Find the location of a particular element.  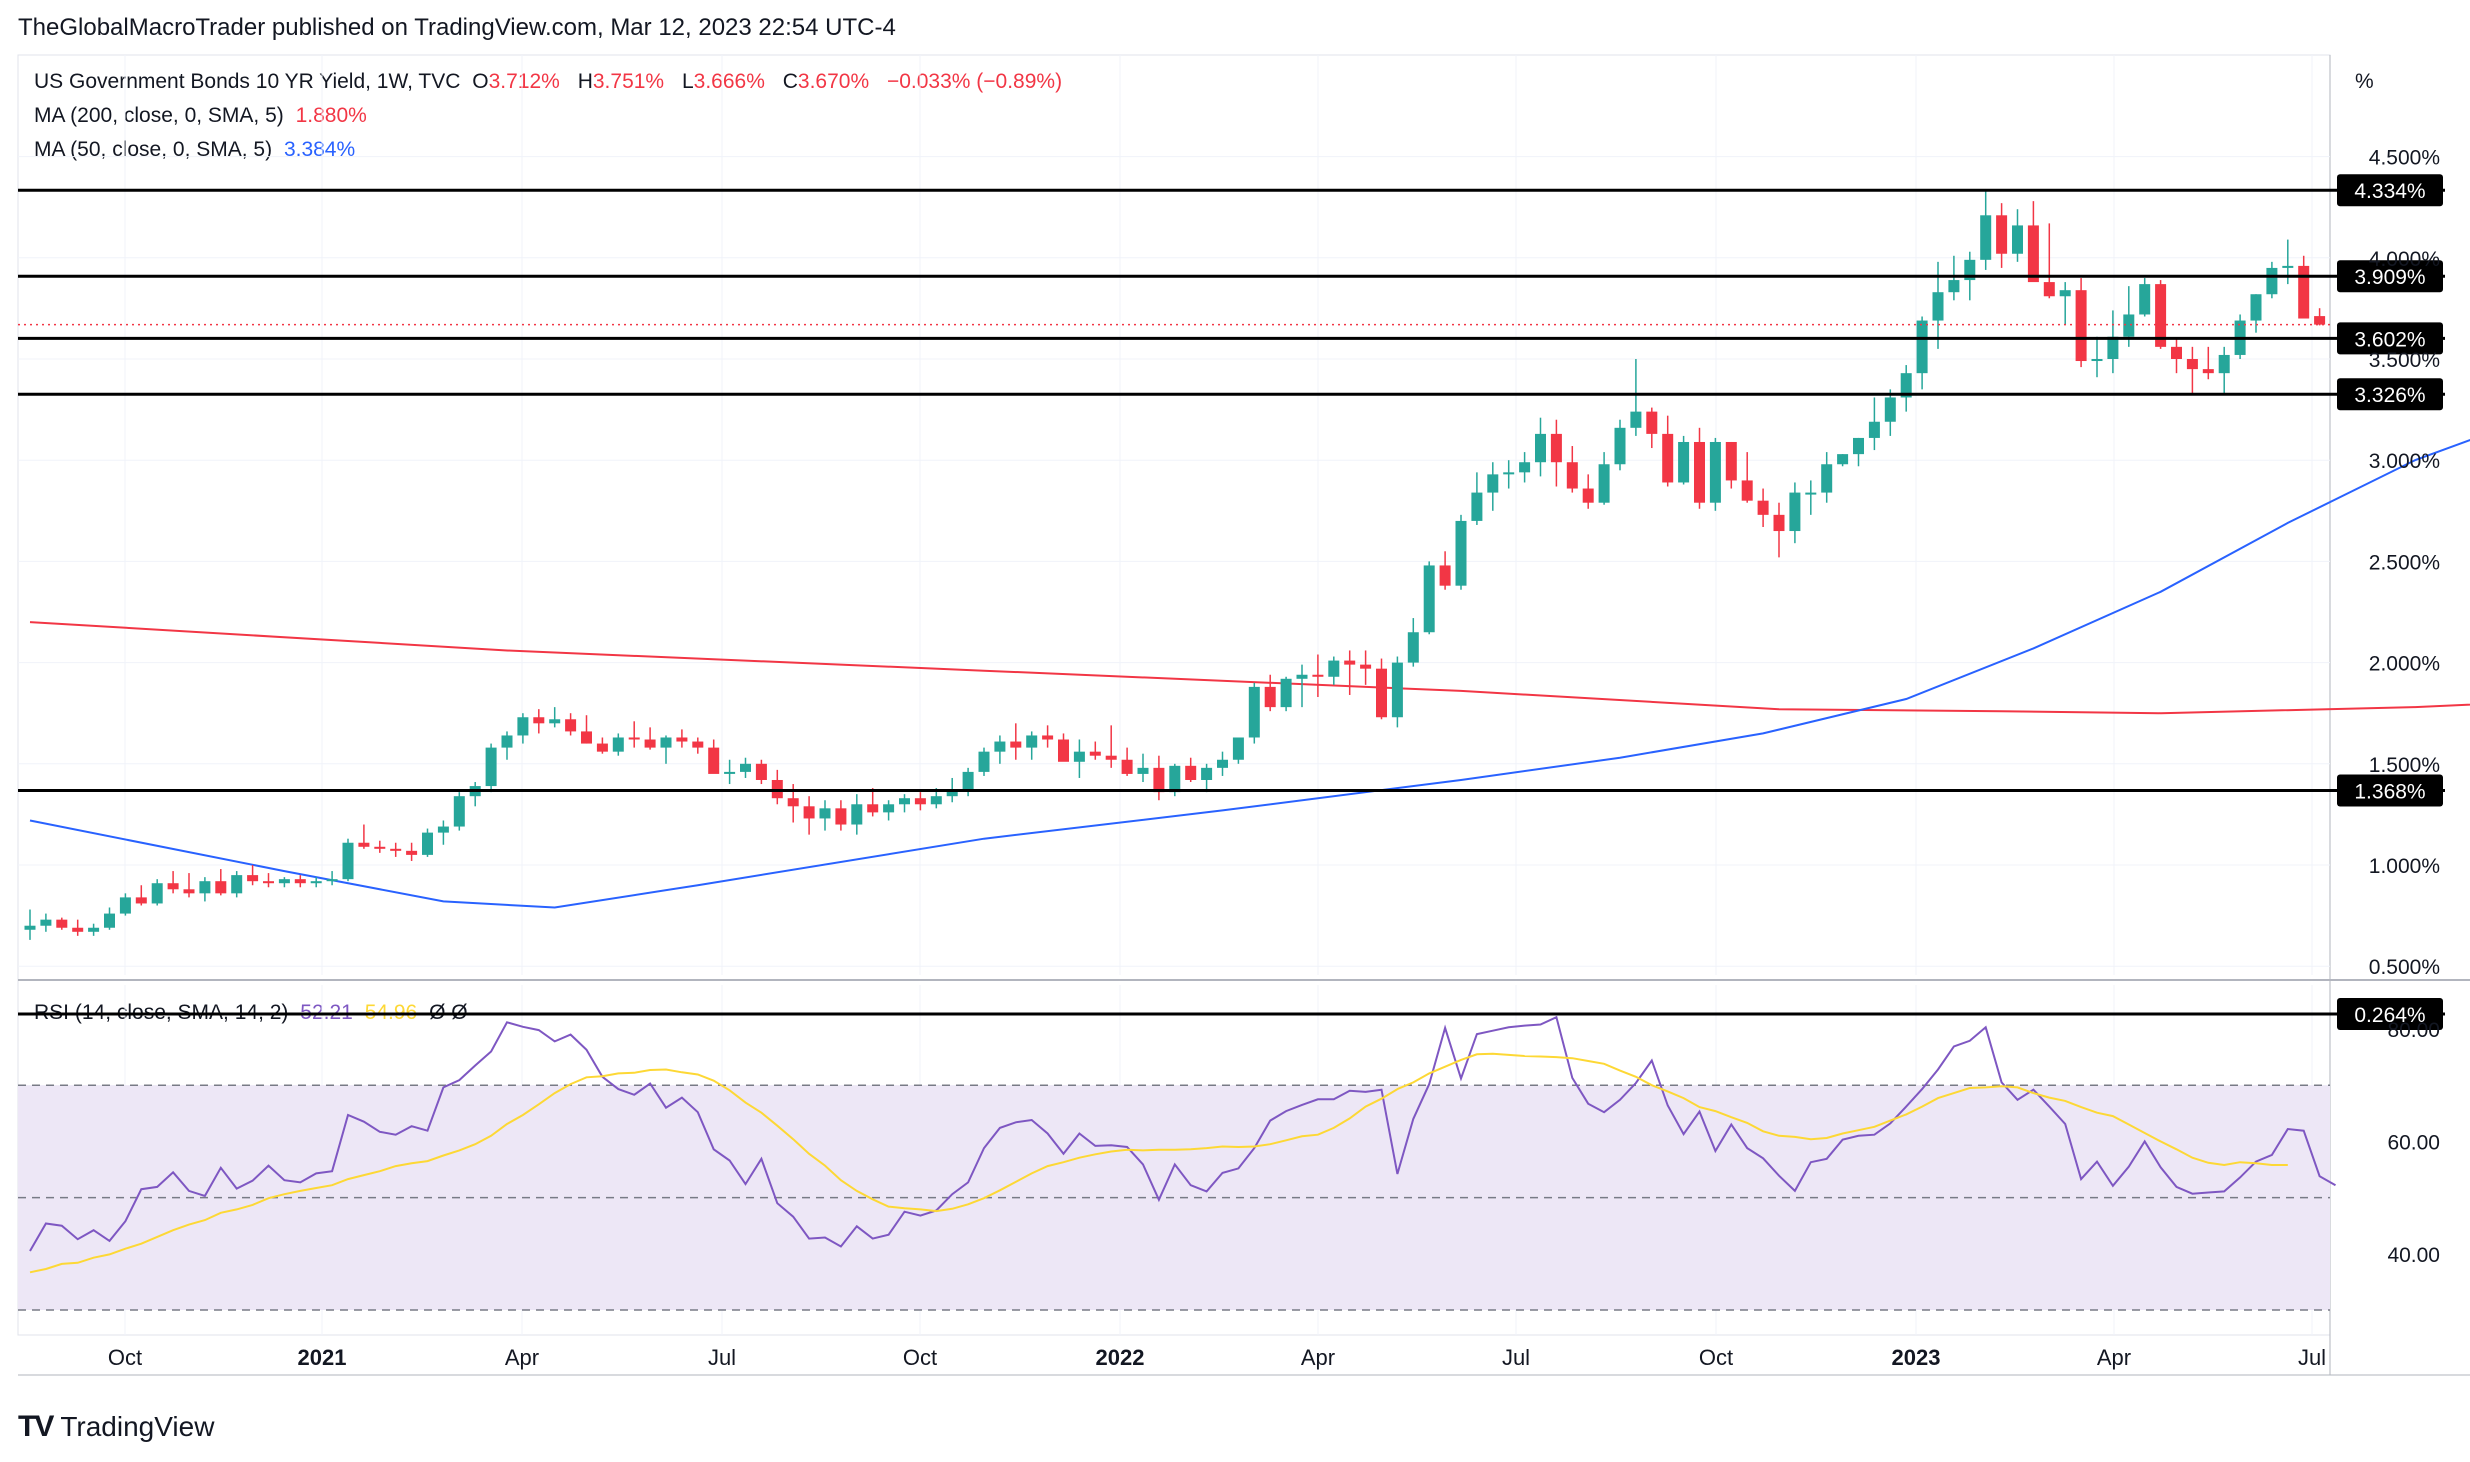

high-value: 3.751% is located at coordinates (628, 81).